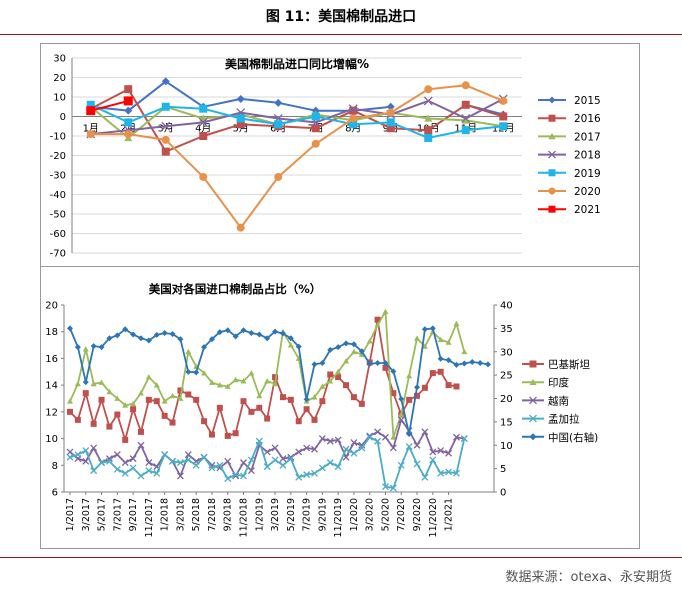 This screenshot has height=595, width=682. Describe the element at coordinates (341, 34) in the screenshot. I see `title-rule` at that location.